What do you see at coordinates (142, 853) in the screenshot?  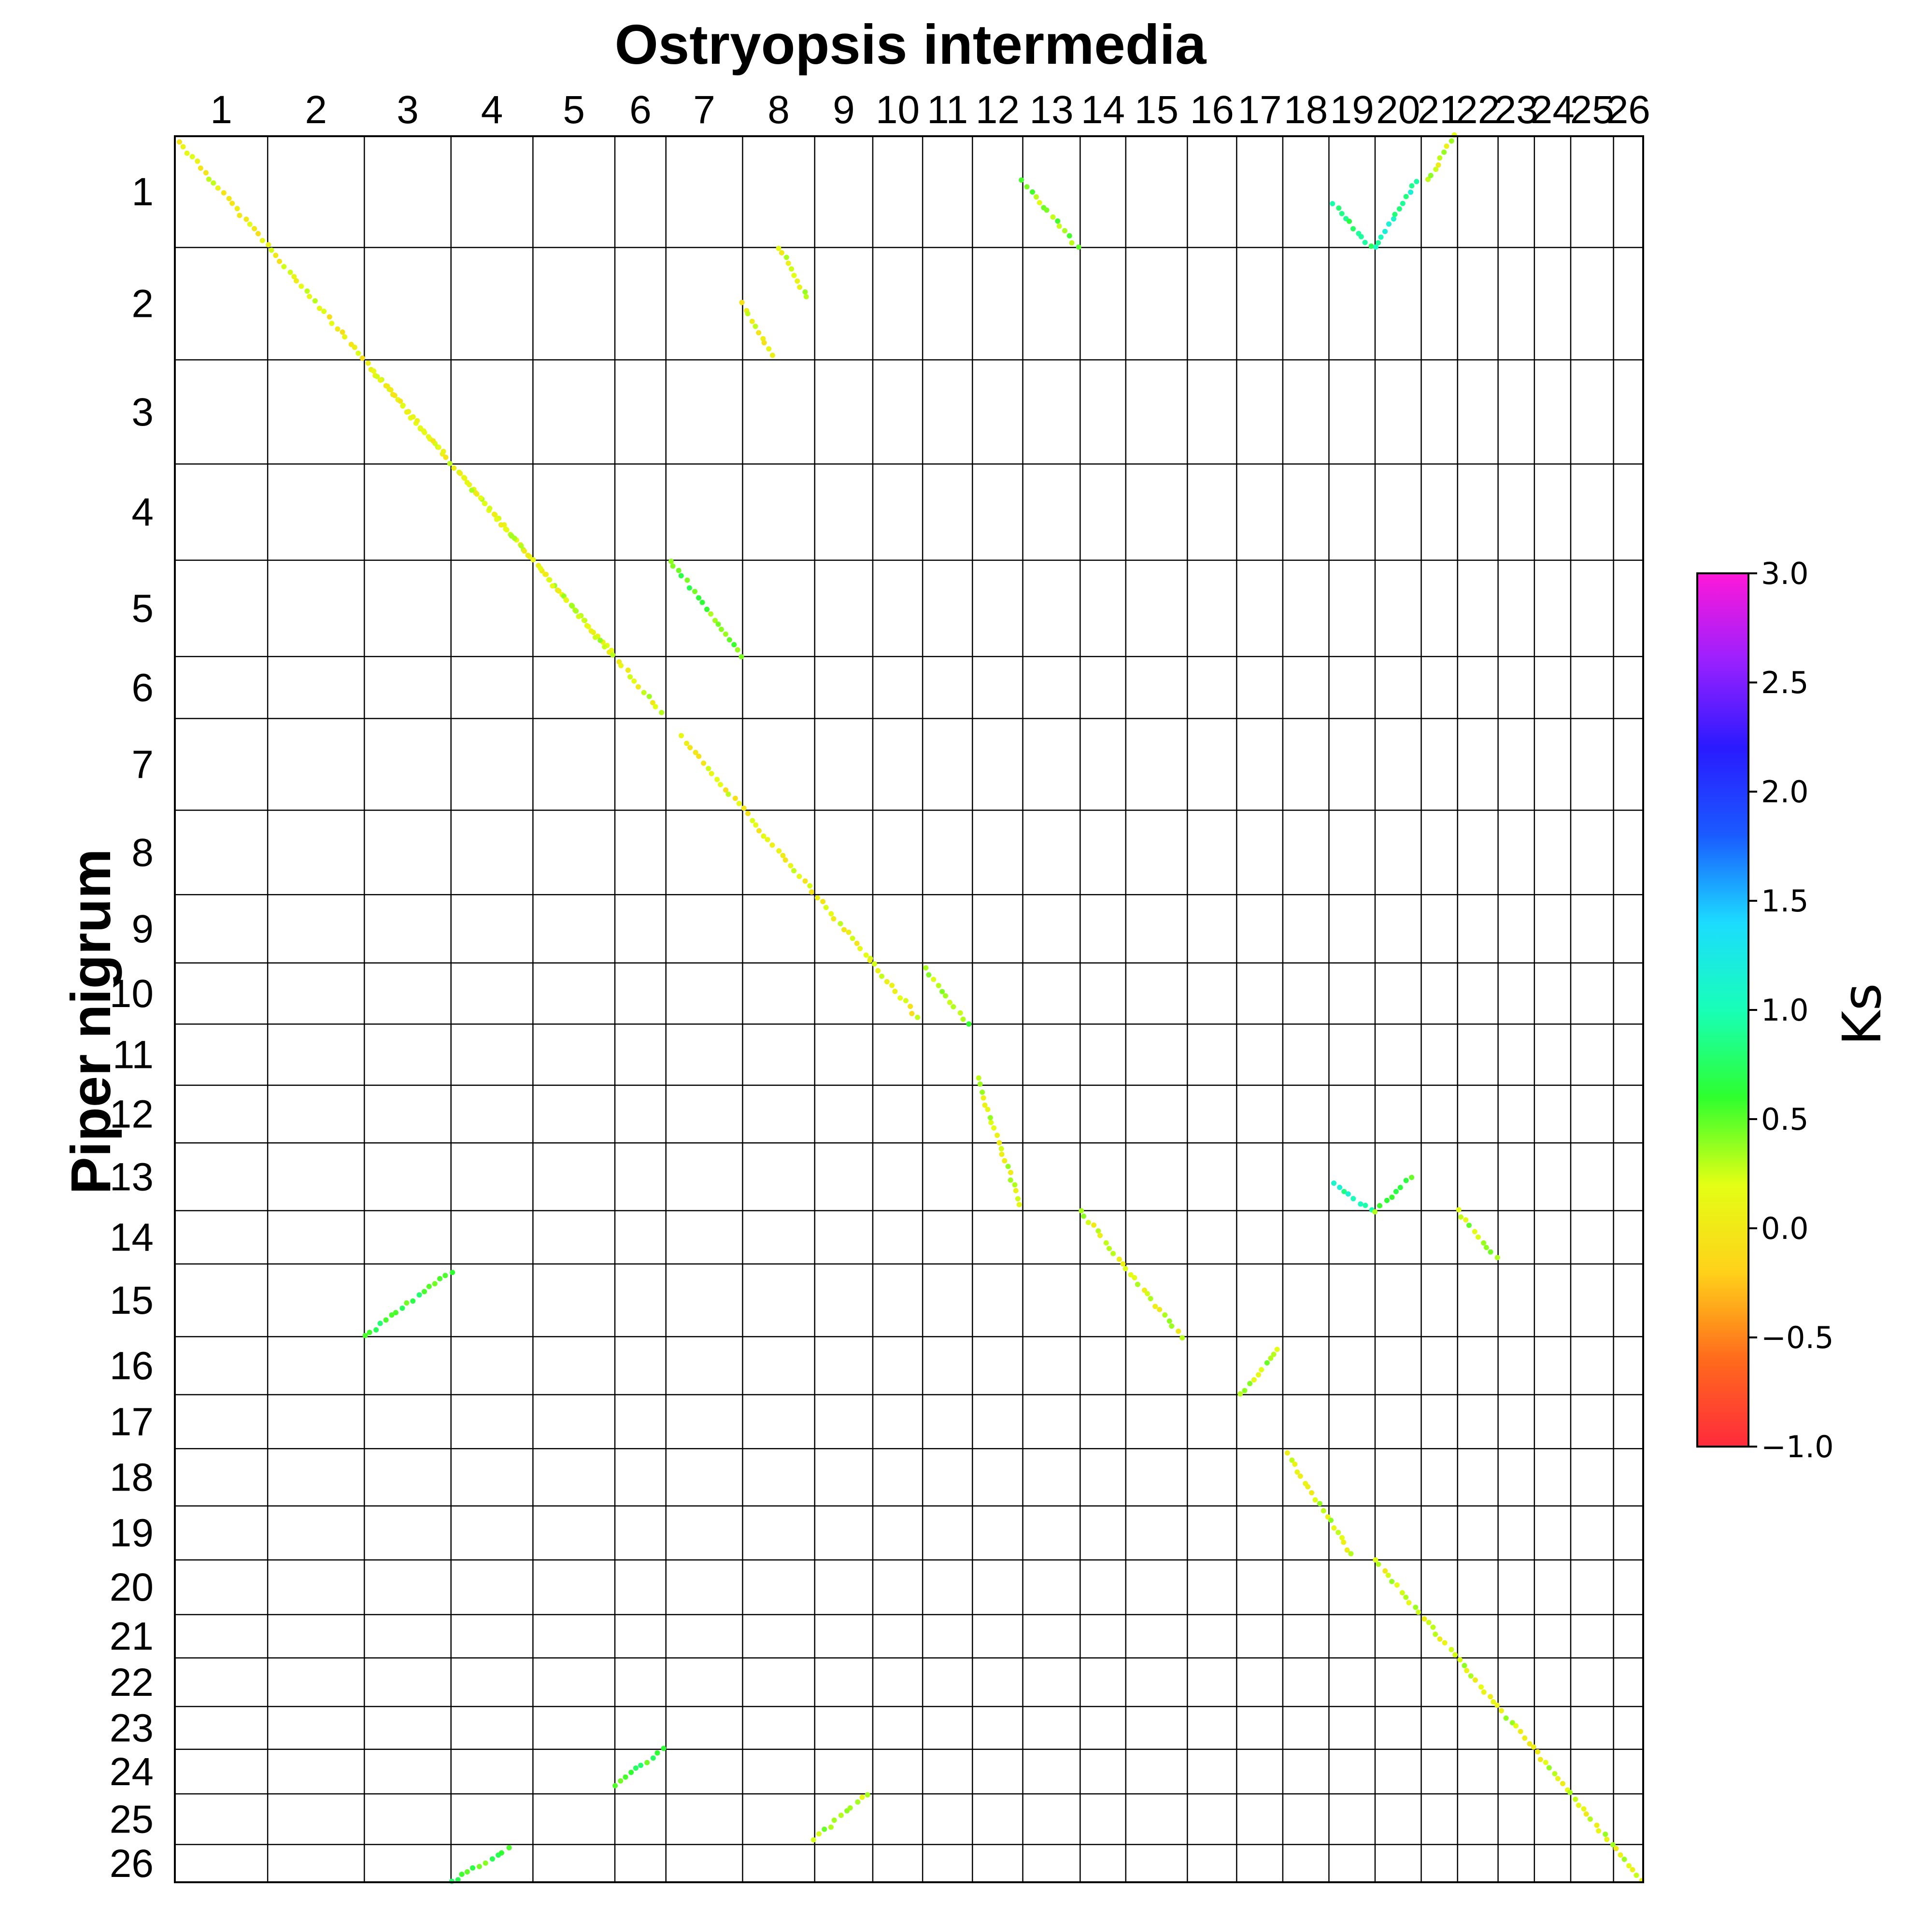 I see `y-tick-label: 8` at bounding box center [142, 853].